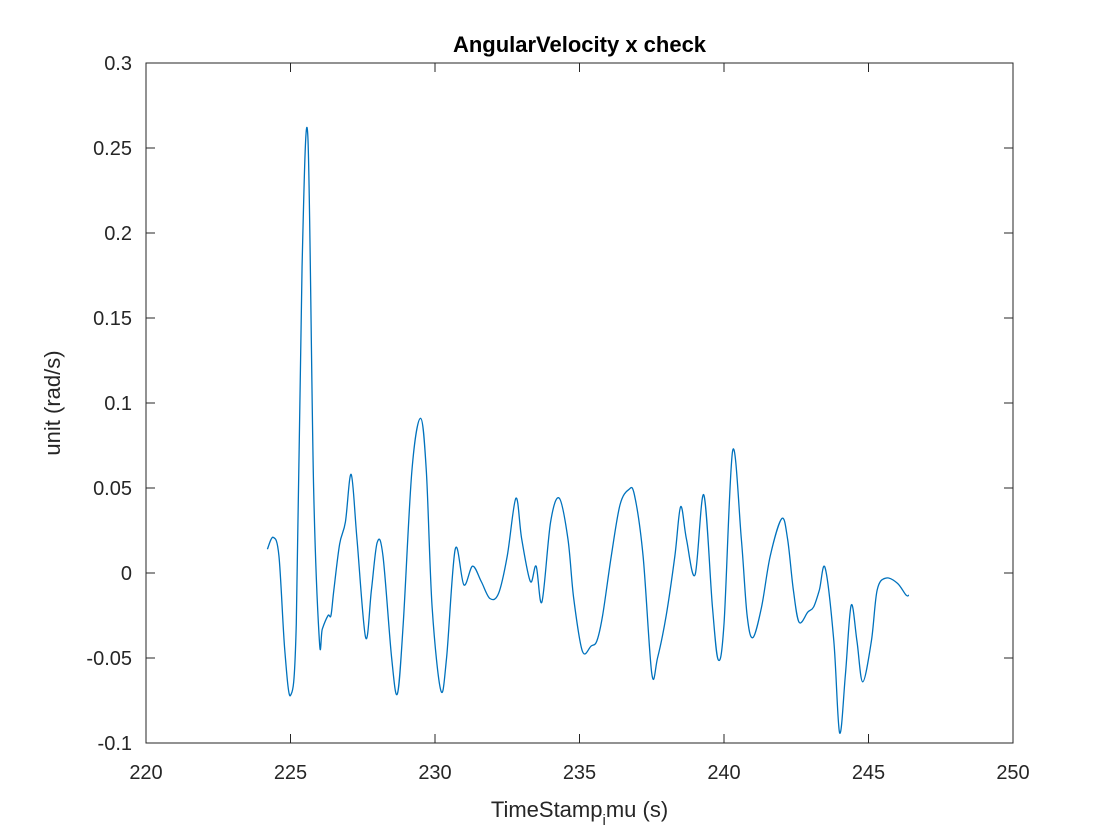 This screenshot has height=840, width=1120. Describe the element at coordinates (868, 773) in the screenshot. I see `x-tick-label: 245` at that location.